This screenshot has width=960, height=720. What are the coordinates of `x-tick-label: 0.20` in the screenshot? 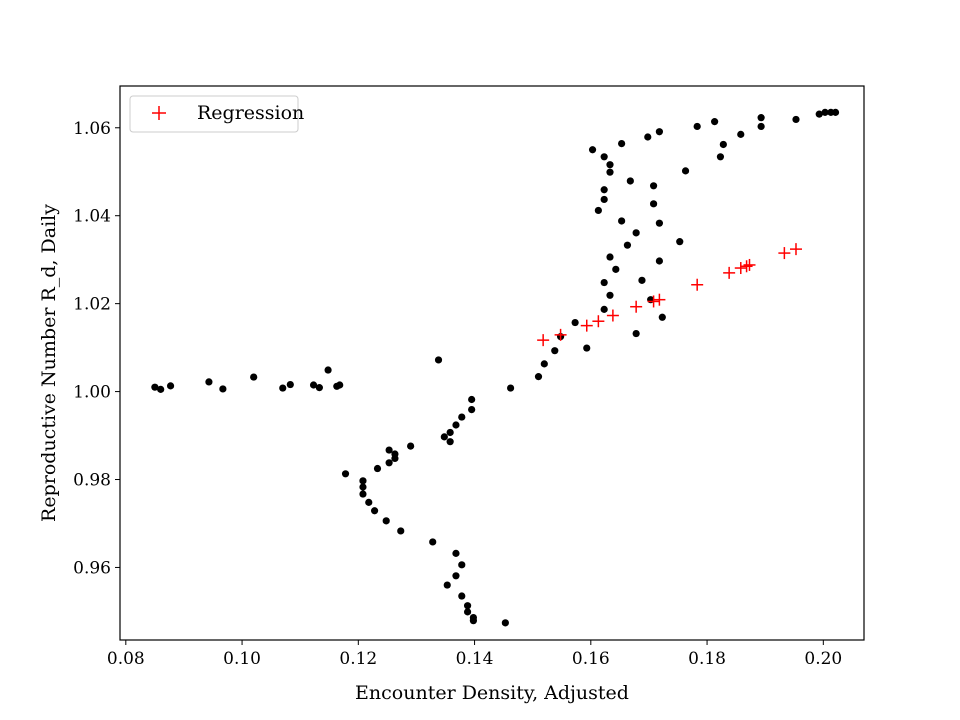 It's located at (823, 659).